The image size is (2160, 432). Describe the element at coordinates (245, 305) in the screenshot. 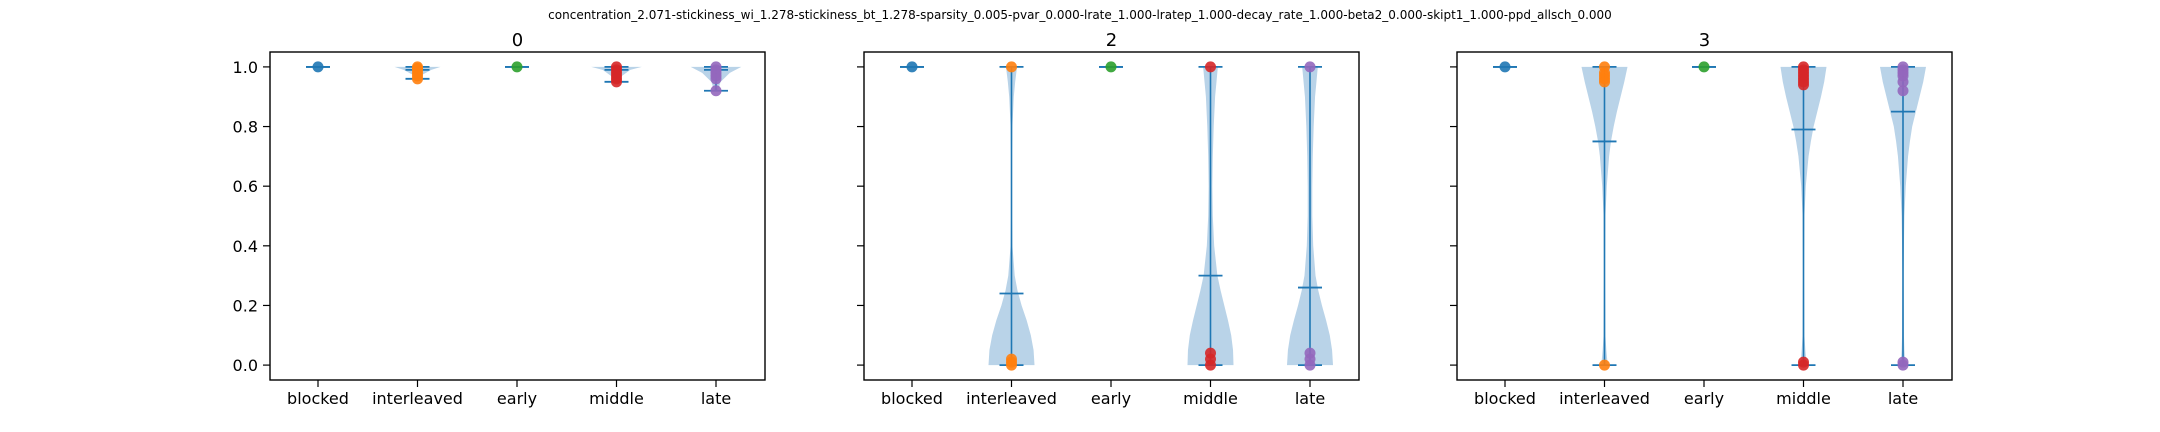

I see `ytick-label: 0.2` at that location.